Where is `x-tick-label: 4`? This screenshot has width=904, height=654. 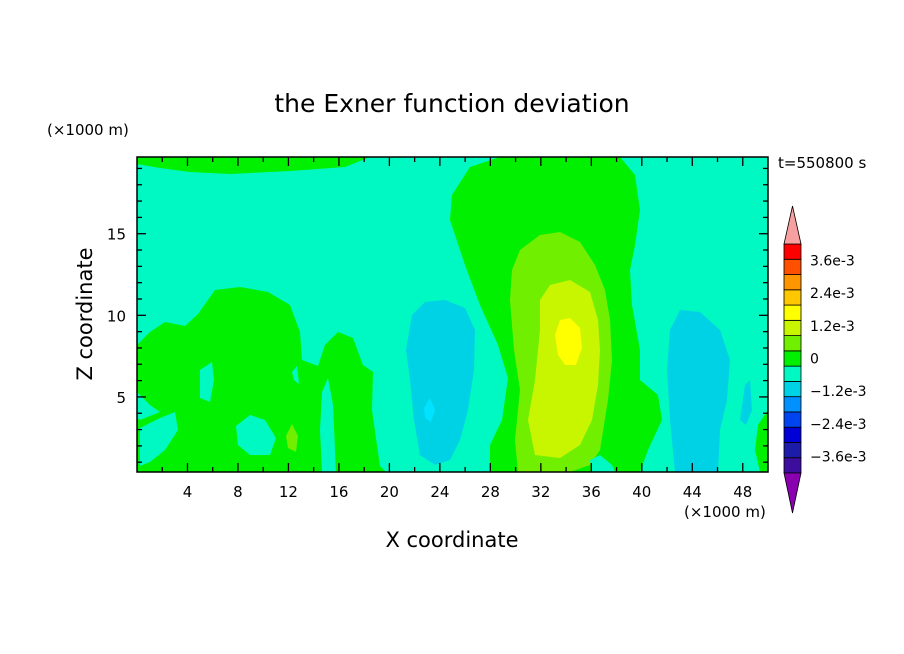
x-tick-label: 4 is located at coordinates (188, 492).